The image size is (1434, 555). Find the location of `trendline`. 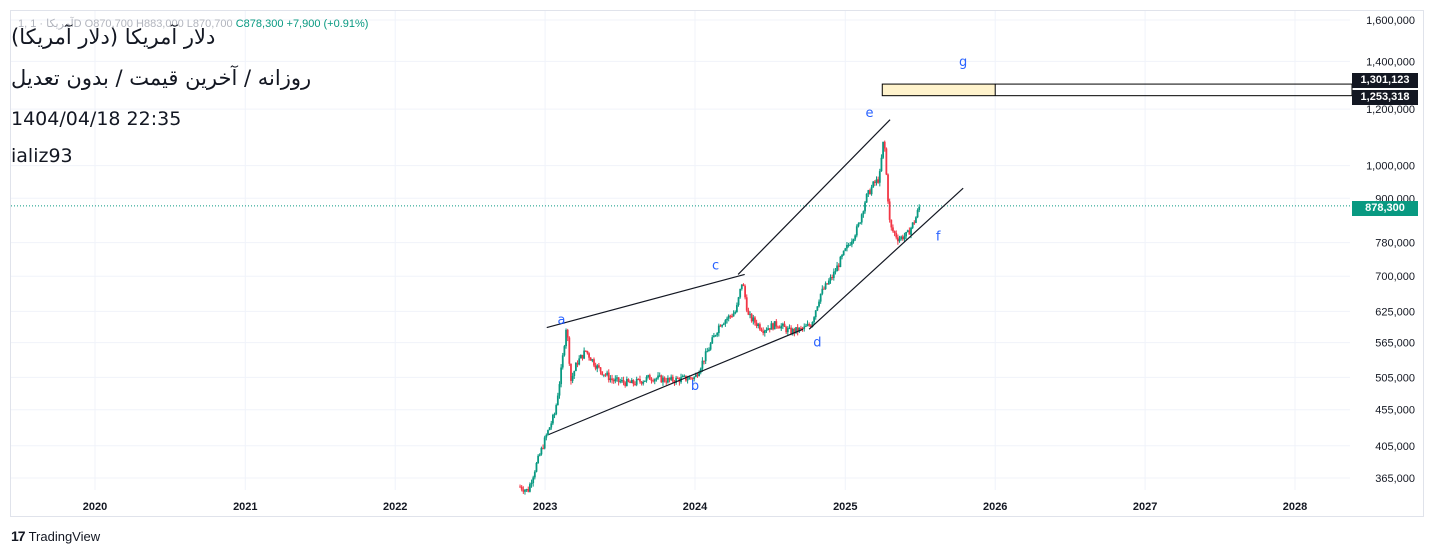

trendline is located at coordinates (814, 197).